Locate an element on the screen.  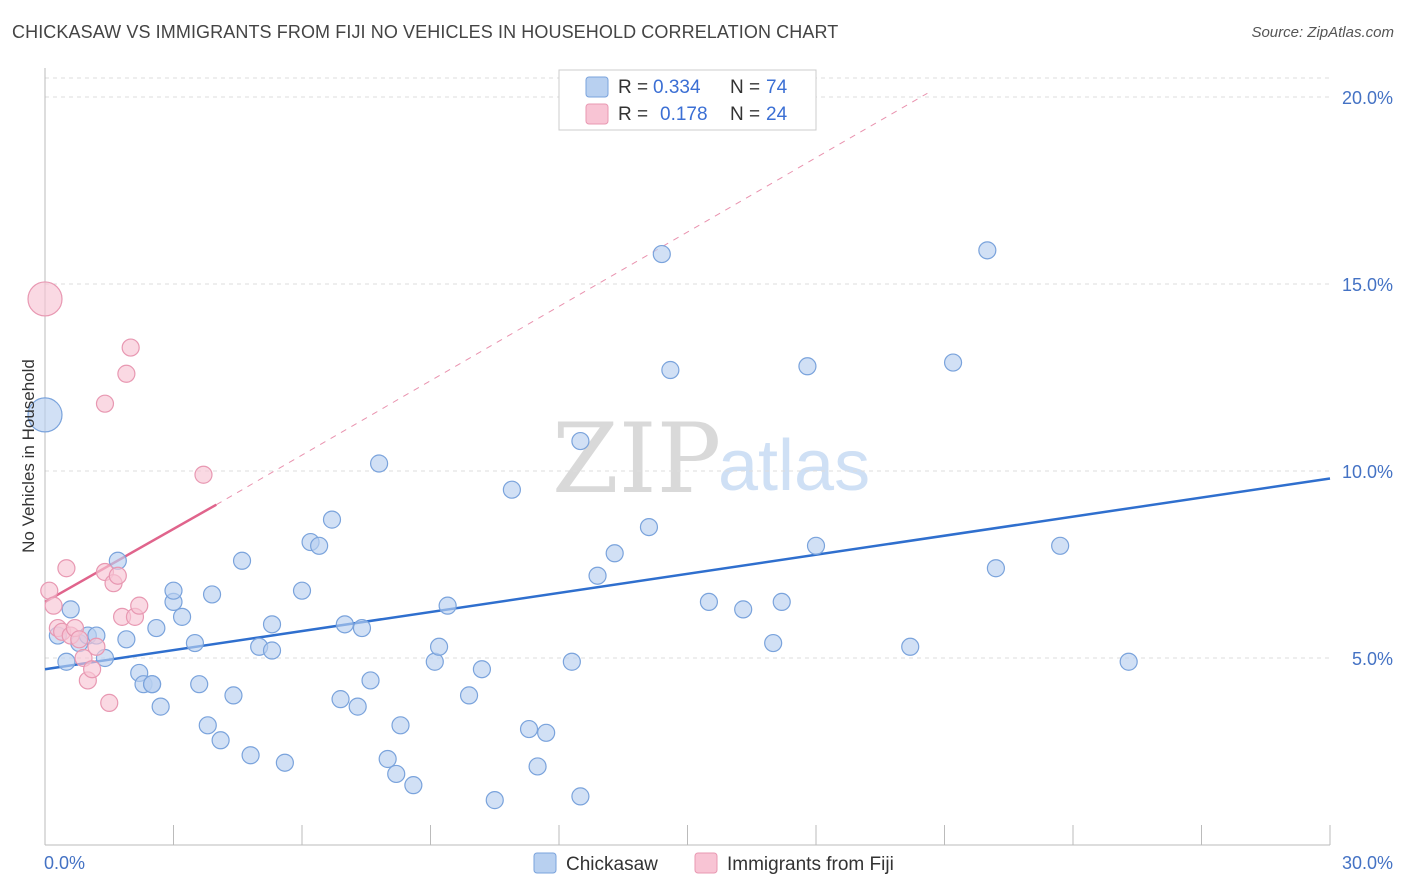
watermark-zip: ZIP is located at coordinates (636, 459).